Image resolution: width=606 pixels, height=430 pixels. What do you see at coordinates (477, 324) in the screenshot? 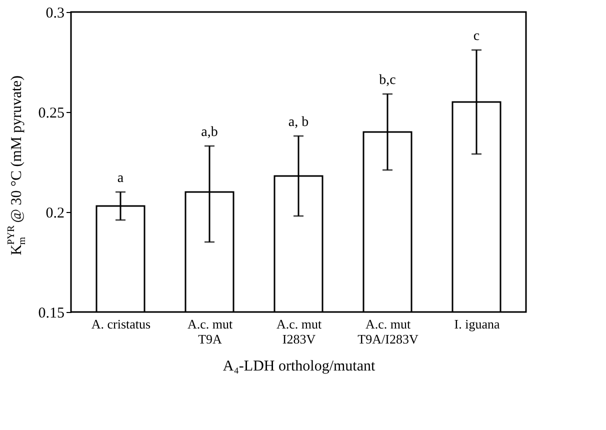
I see `x-tick-label: I. iguana` at bounding box center [477, 324].